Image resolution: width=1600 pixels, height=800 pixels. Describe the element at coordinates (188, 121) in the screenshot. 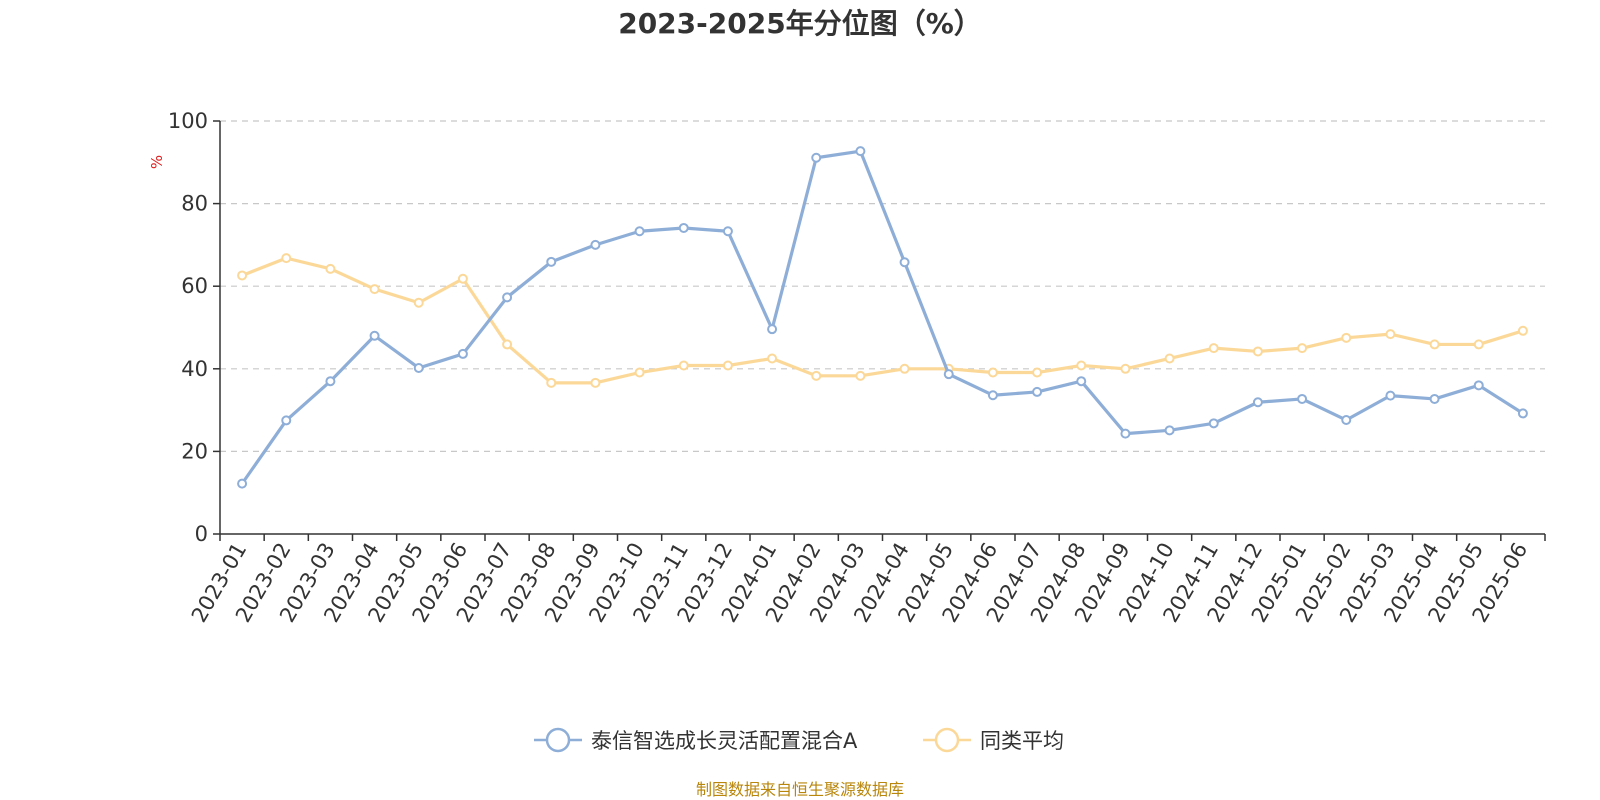

I see `y-tick-label: 100` at that location.